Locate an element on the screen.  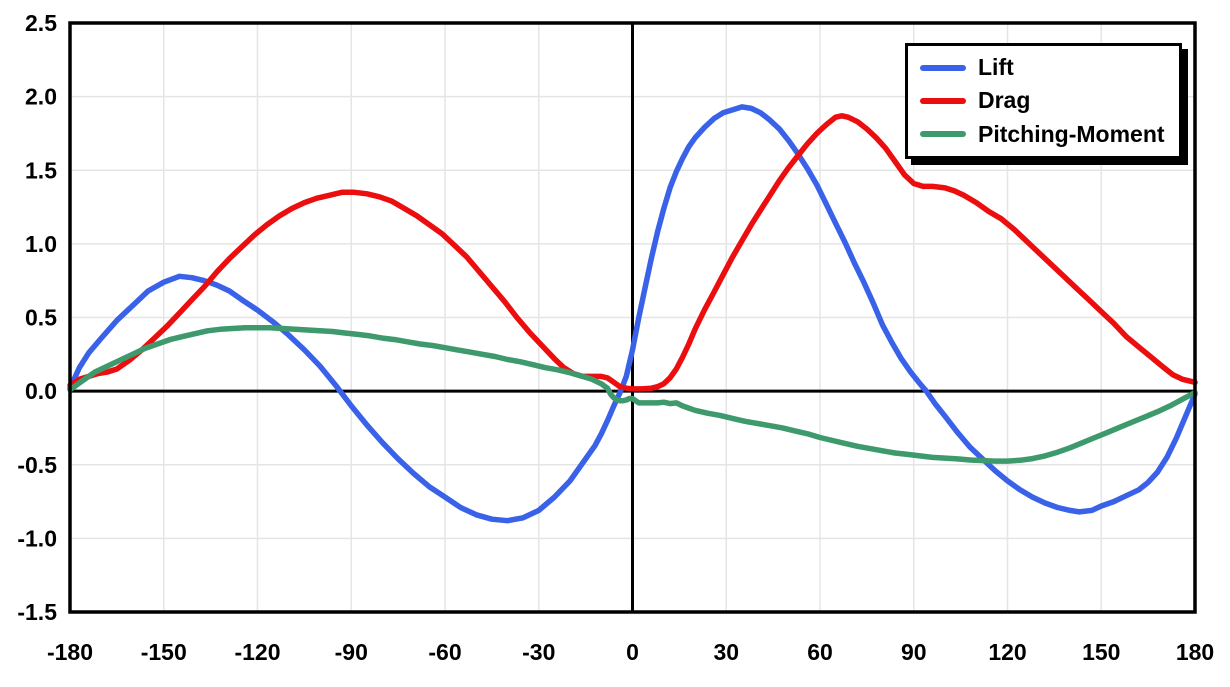
x-tick-label: 150 is located at coordinates (1101, 652).